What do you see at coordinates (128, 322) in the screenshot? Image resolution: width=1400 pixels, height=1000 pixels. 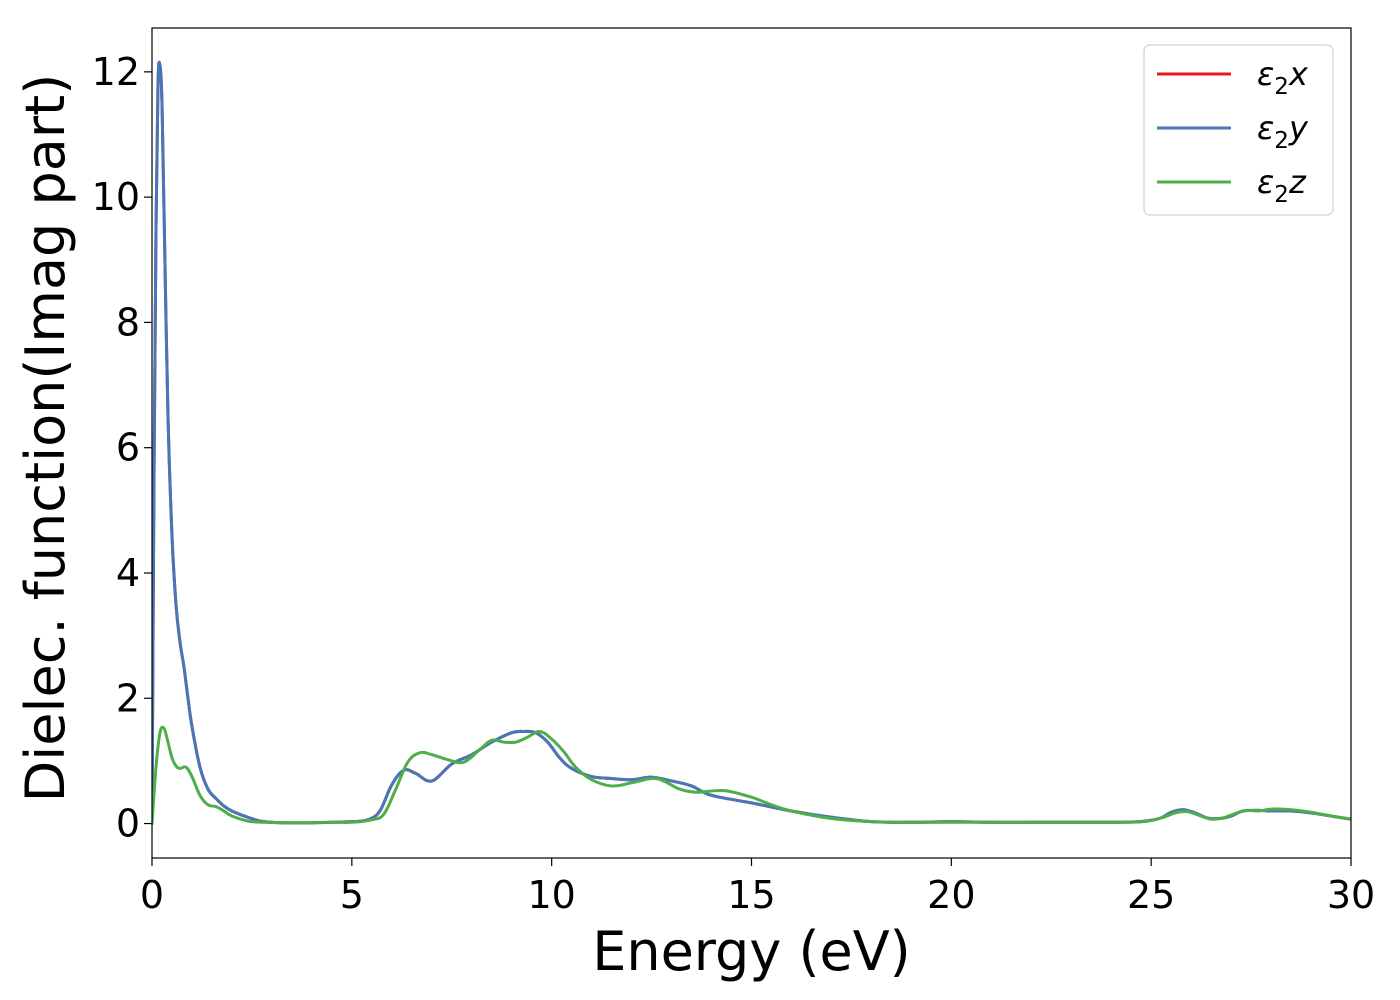 I see `y-tick-label: 8` at bounding box center [128, 322].